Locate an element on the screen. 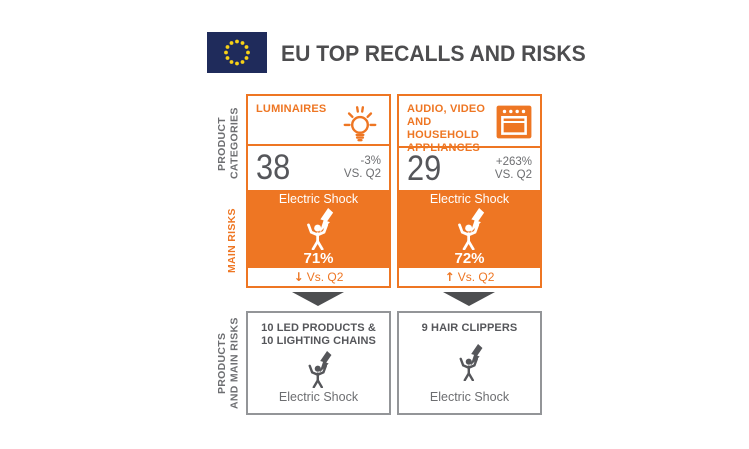 This screenshot has width=749, height=449. recall-count: 29 is located at coordinates (424, 169).